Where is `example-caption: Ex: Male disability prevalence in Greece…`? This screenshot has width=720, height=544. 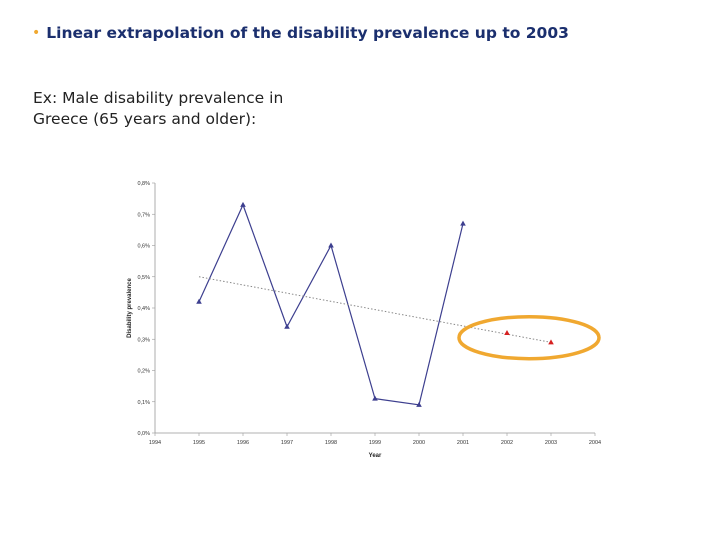
example-caption: Ex: Male disability prevalence in Greece… is located at coordinates (158, 109).